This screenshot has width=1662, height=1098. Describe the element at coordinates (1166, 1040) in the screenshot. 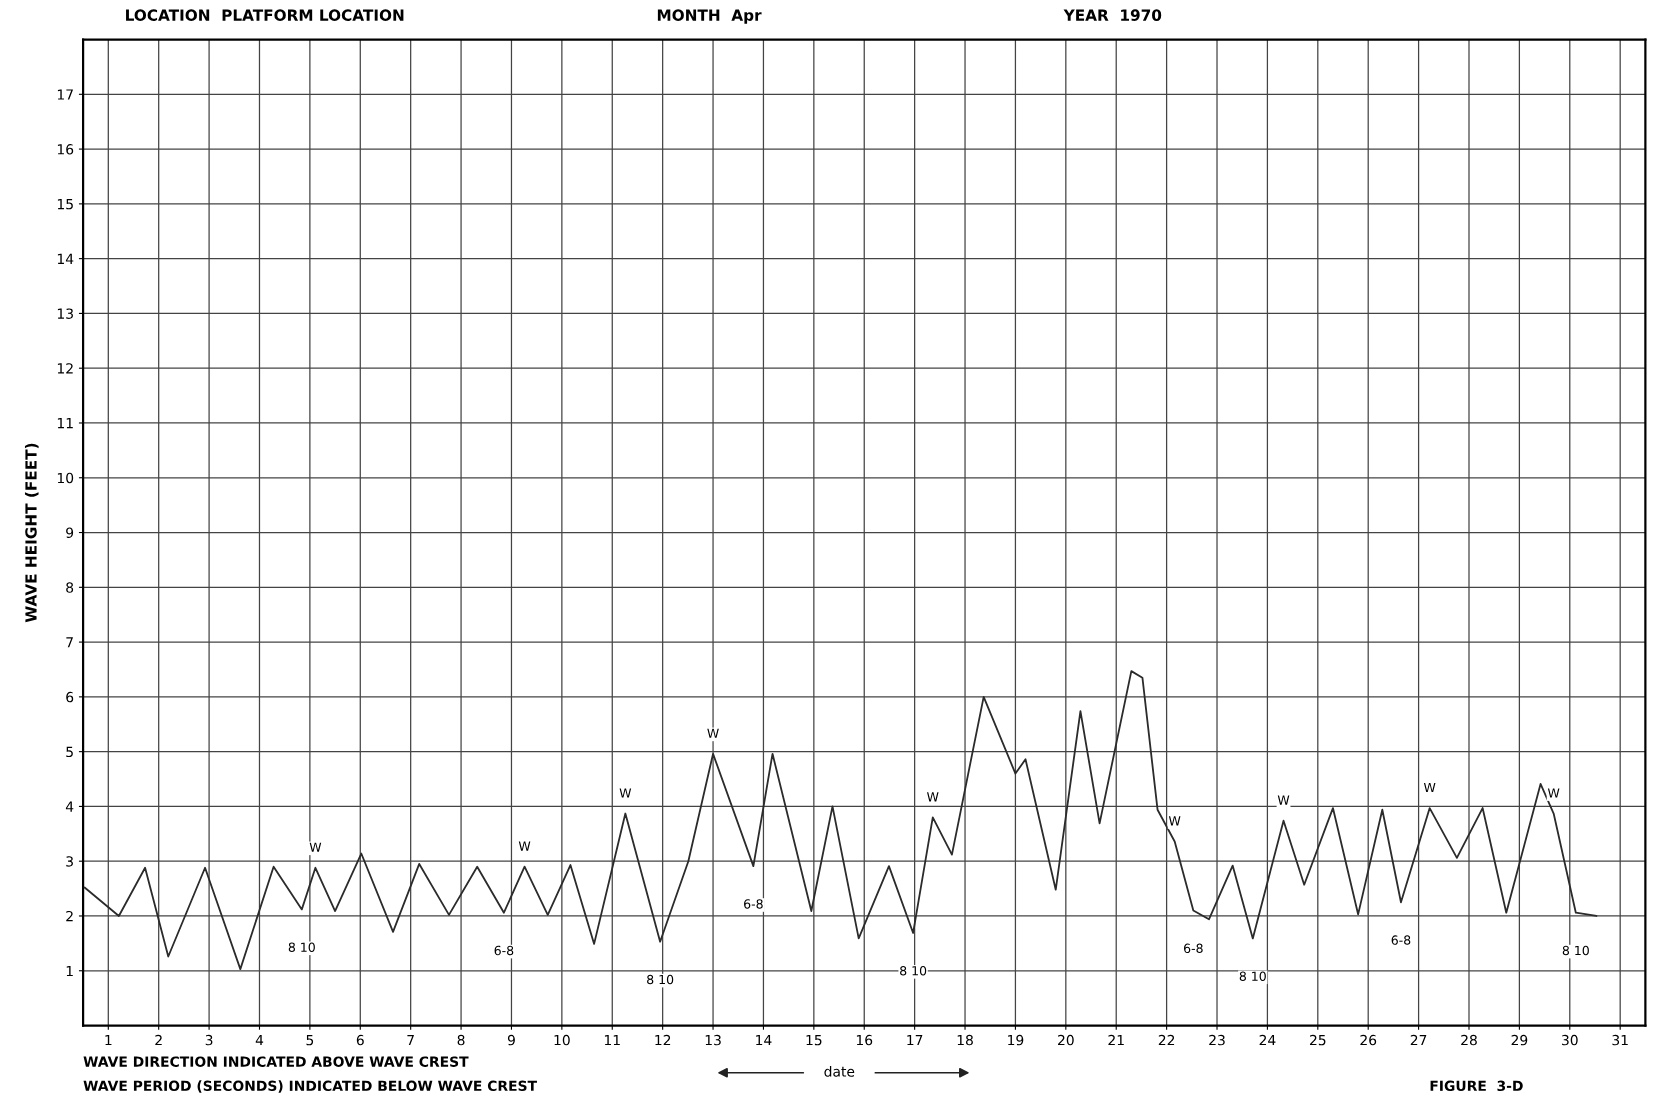

I see `x-tick-label: 22` at that location.